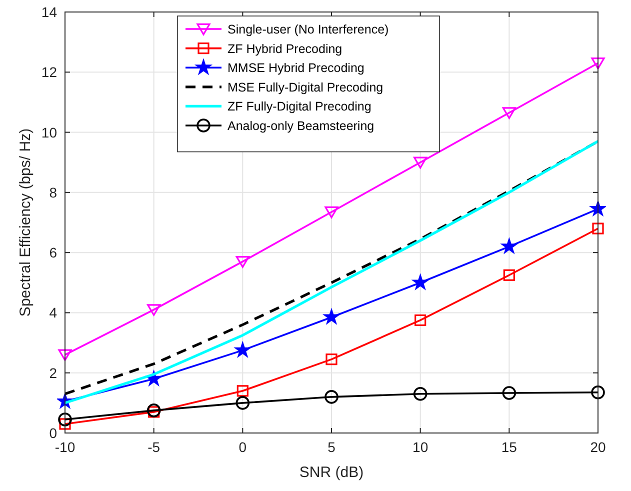 The height and width of the screenshot is (491, 631). What do you see at coordinates (308, 29) in the screenshot?
I see `legend-label: Single-user (No Interference)` at bounding box center [308, 29].